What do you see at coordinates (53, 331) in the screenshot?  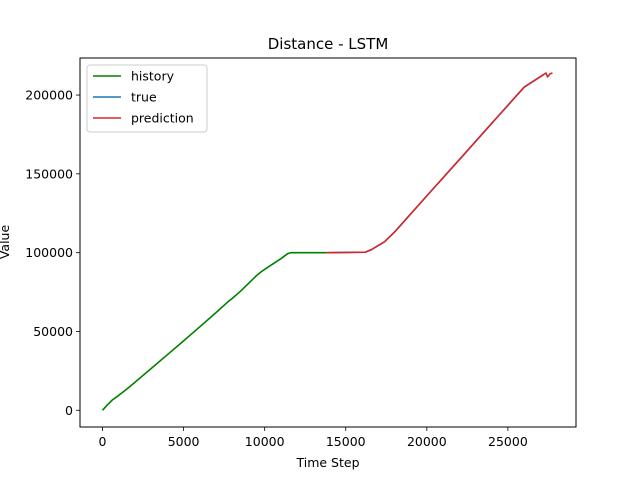 I see `y-tick-label: 50000` at bounding box center [53, 331].